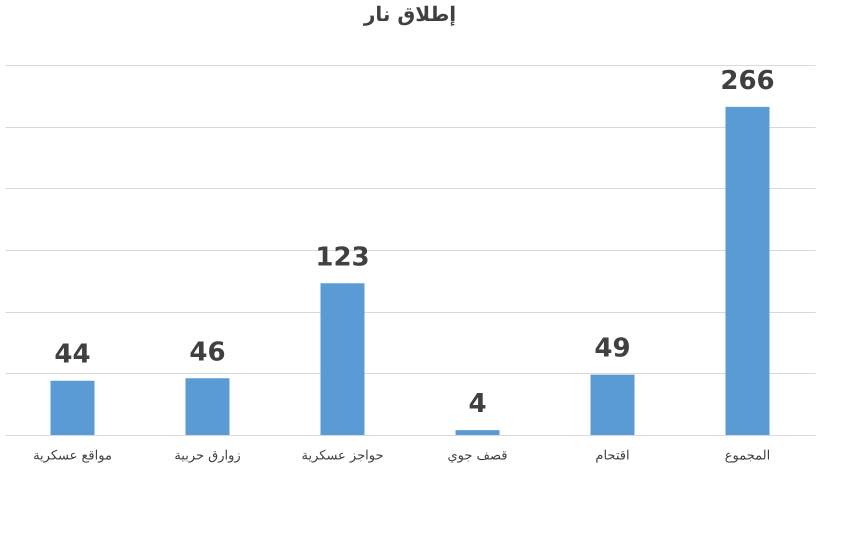  Describe the element at coordinates (409, 14) in the screenshot. I see `chart-title: إطلاق نار` at that location.